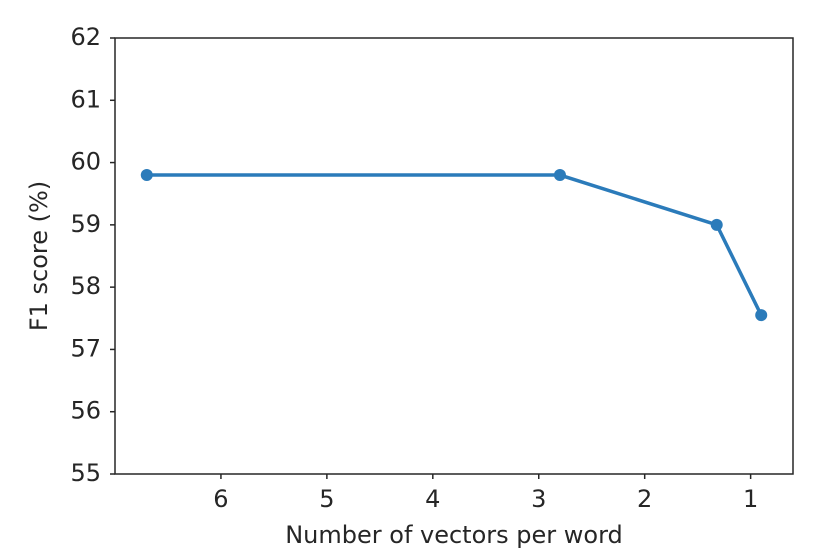 The image size is (830, 554). Describe the element at coordinates (432, 499) in the screenshot. I see `x-tick-label: 4` at that location.